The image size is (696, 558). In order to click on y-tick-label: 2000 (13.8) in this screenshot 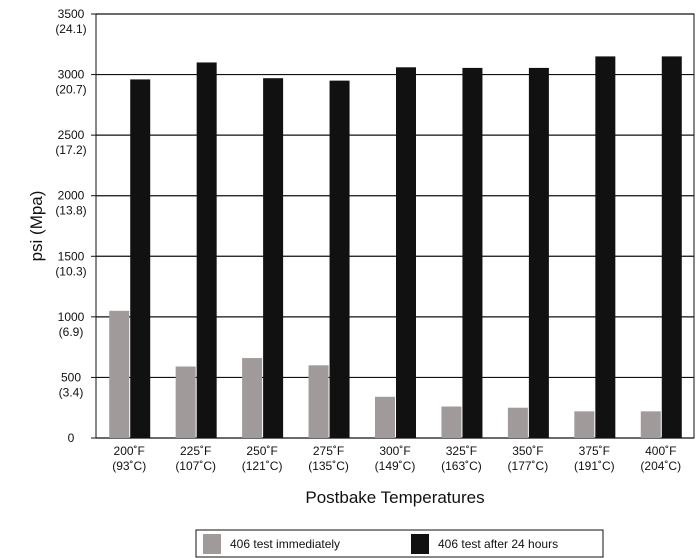, I will do `click(70, 203)`.